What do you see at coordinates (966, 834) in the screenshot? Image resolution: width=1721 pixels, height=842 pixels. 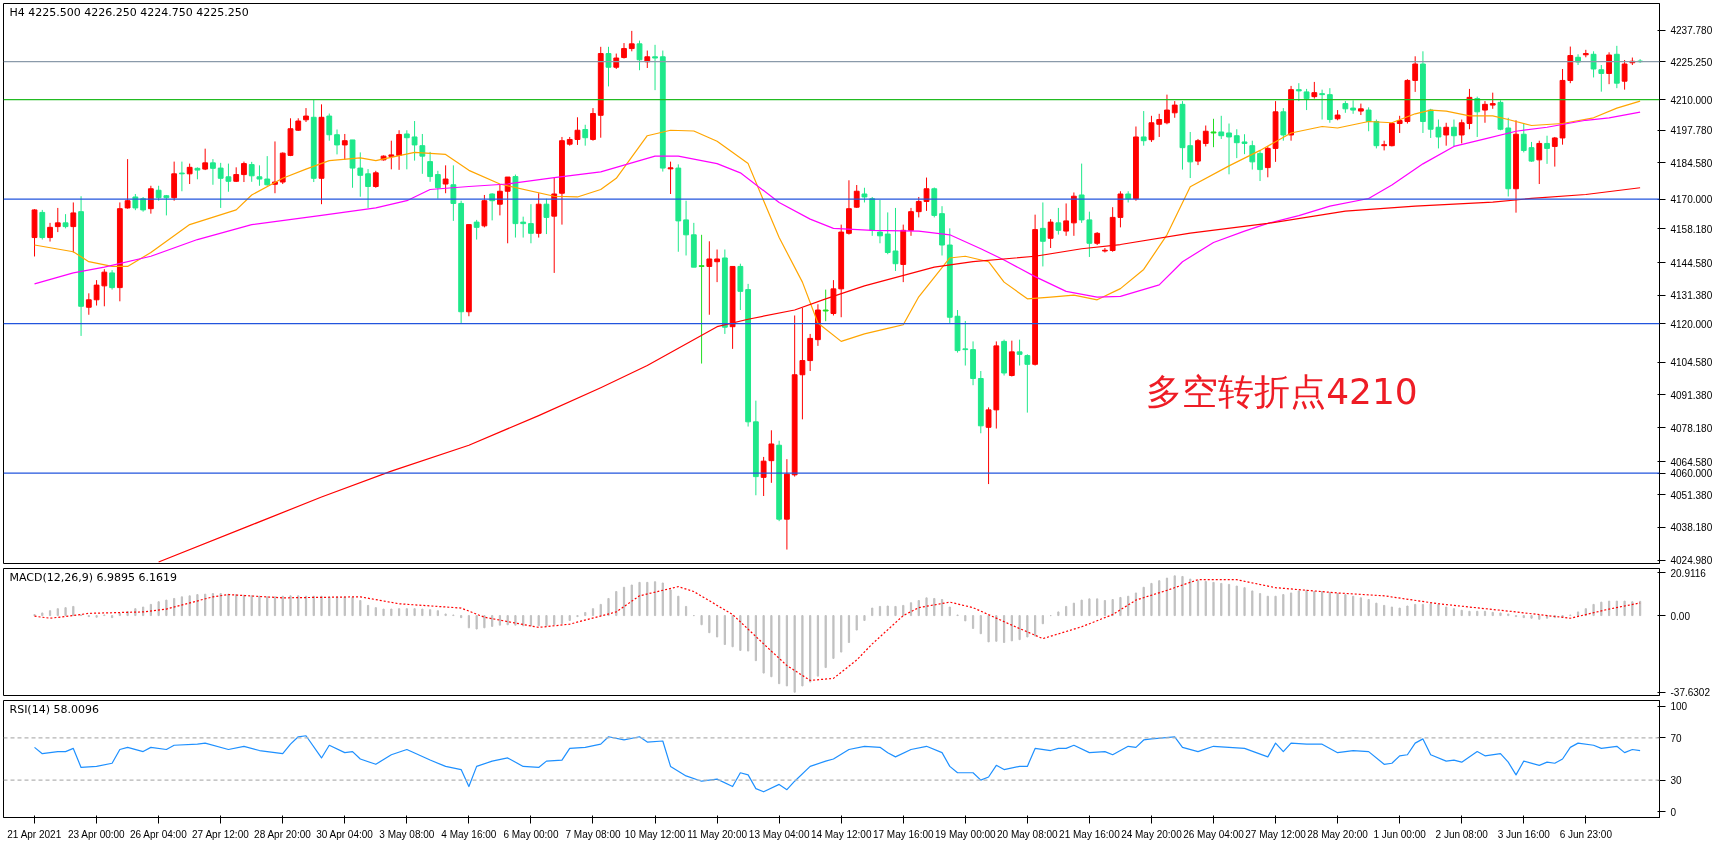 I see `x-tick-label: 19 May 00:00` at bounding box center [966, 834].